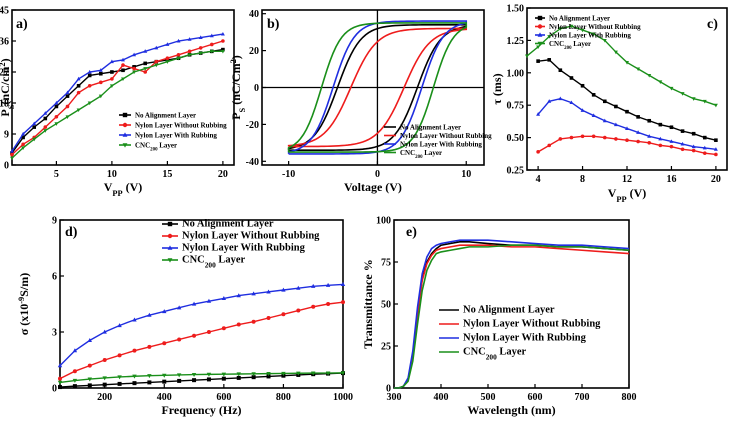 This screenshot has width=740, height=423. Describe the element at coordinates (254, 51) in the screenshot. I see `y-tick-label: 20` at that location.